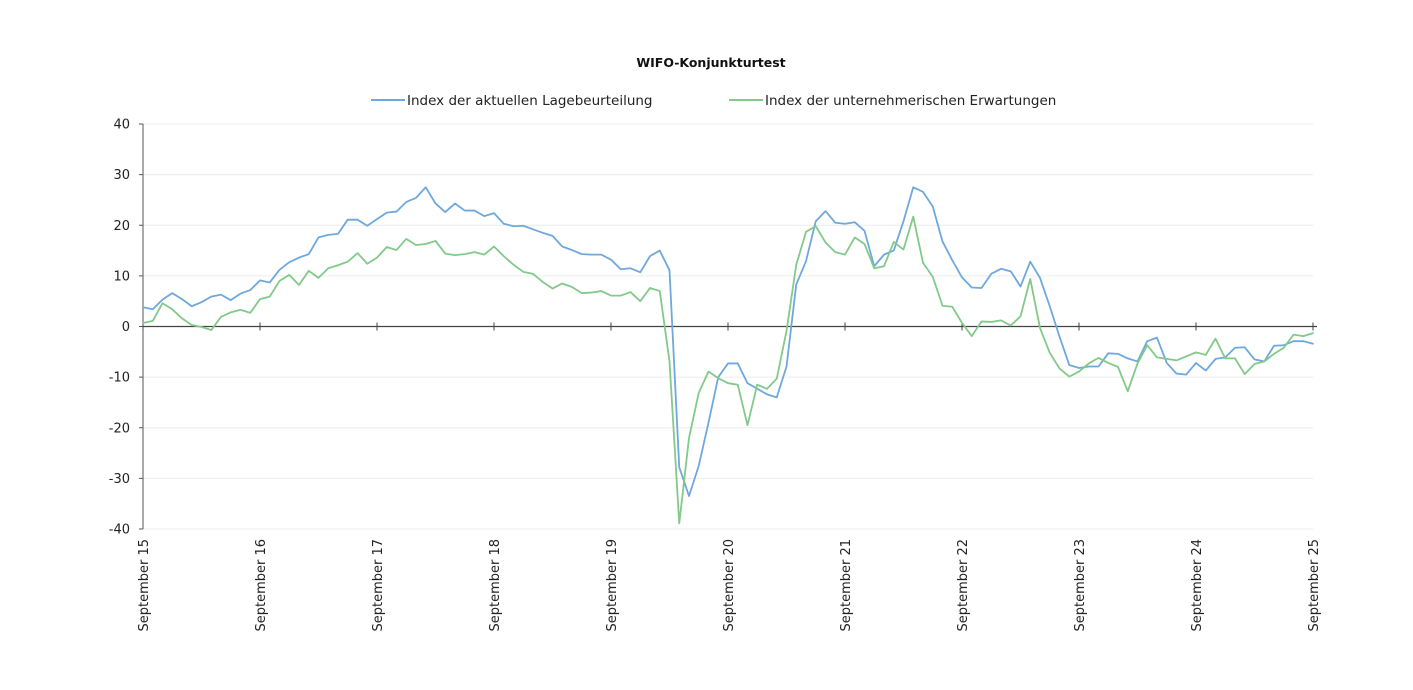 Image resolution: width=1413 pixels, height=690 pixels. Describe the element at coordinates (378, 585) in the screenshot. I see `x-tick-label: September 17` at that location.